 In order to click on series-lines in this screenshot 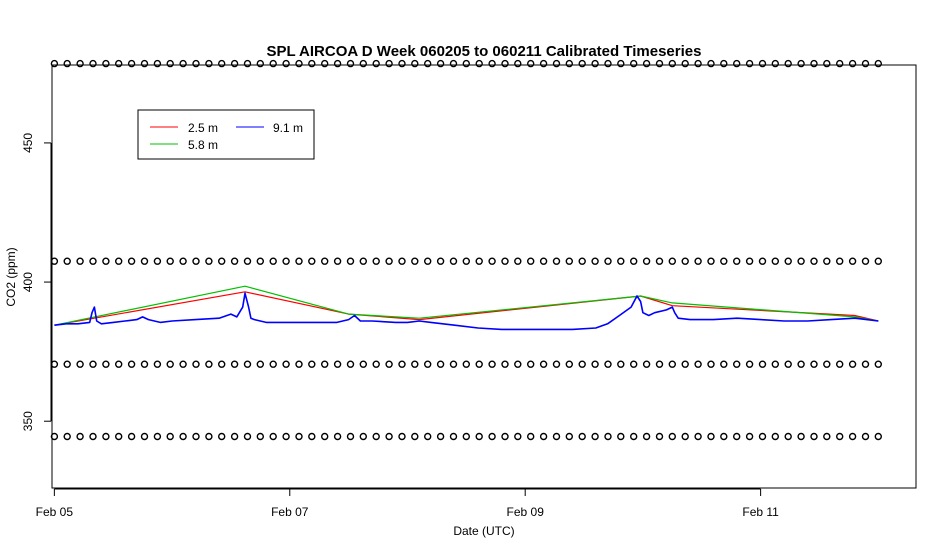, I will do `click(466, 308)`.